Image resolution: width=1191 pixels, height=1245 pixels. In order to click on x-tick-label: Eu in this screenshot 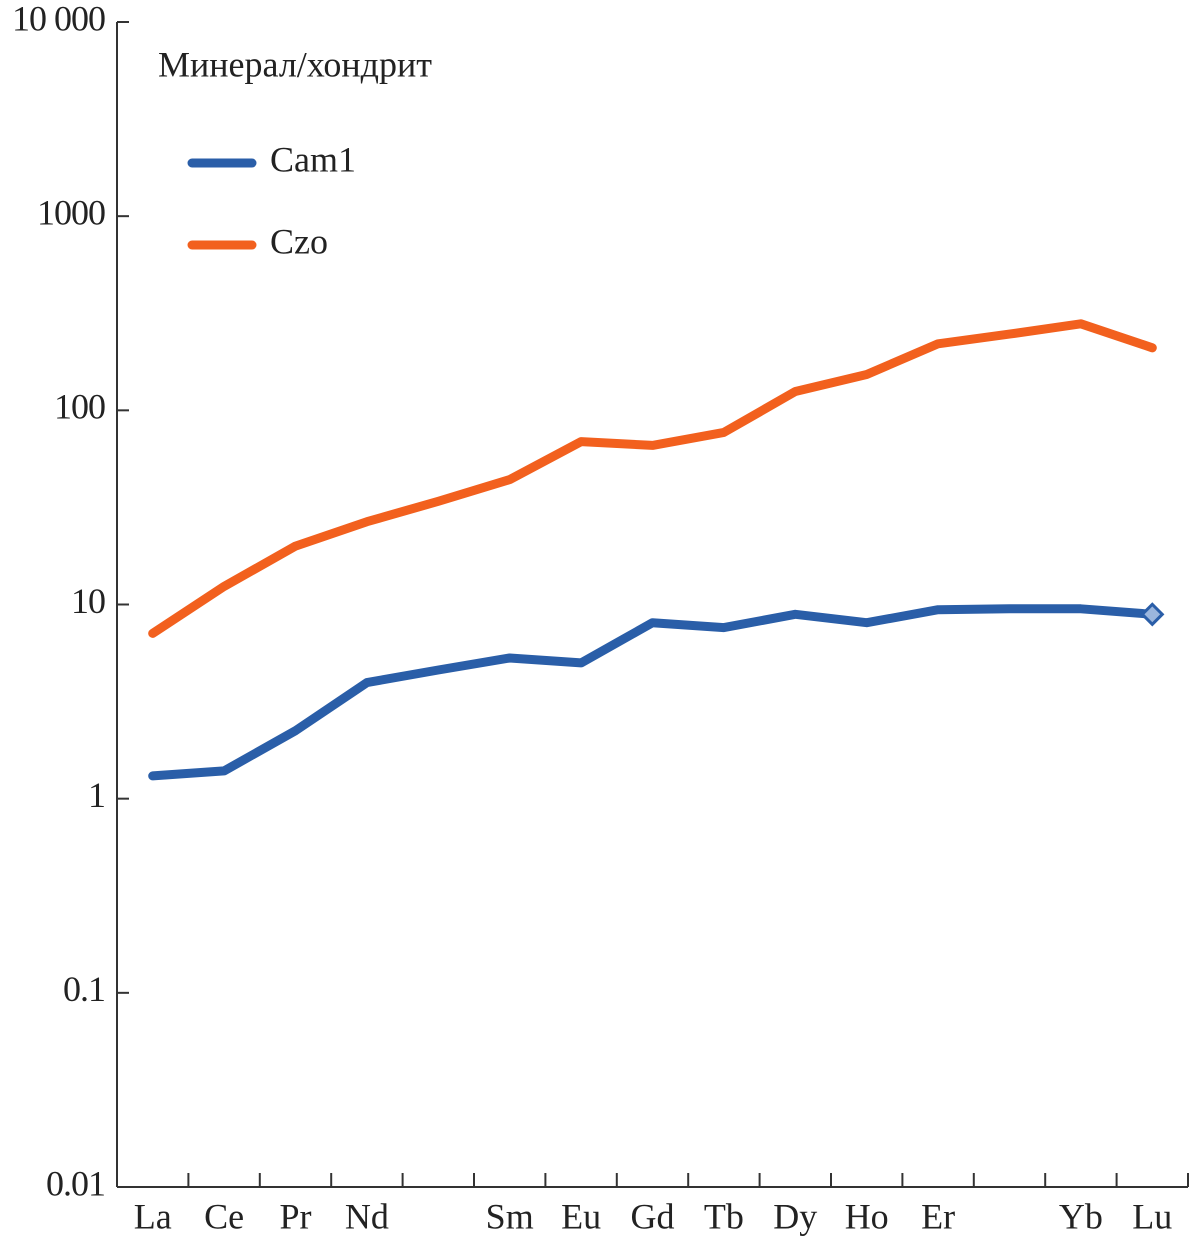, I will do `click(581, 1216)`.